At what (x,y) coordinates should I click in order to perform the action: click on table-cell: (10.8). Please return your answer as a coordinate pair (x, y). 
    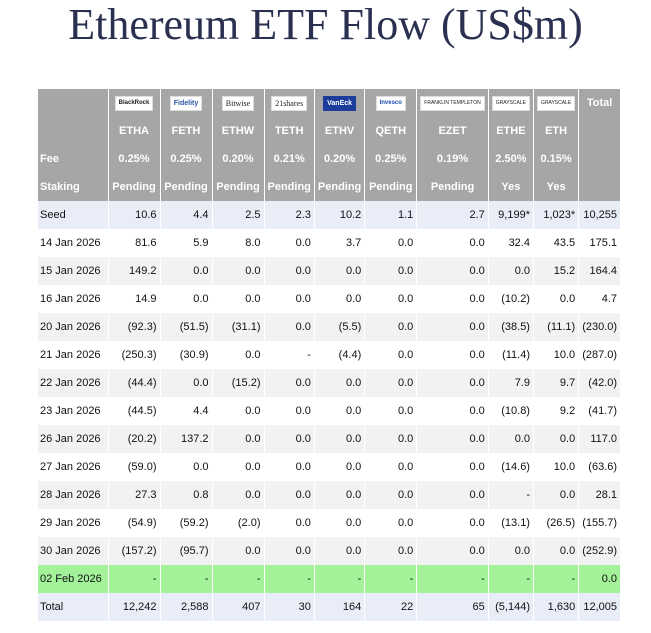
    Looking at the image, I should click on (511, 411).